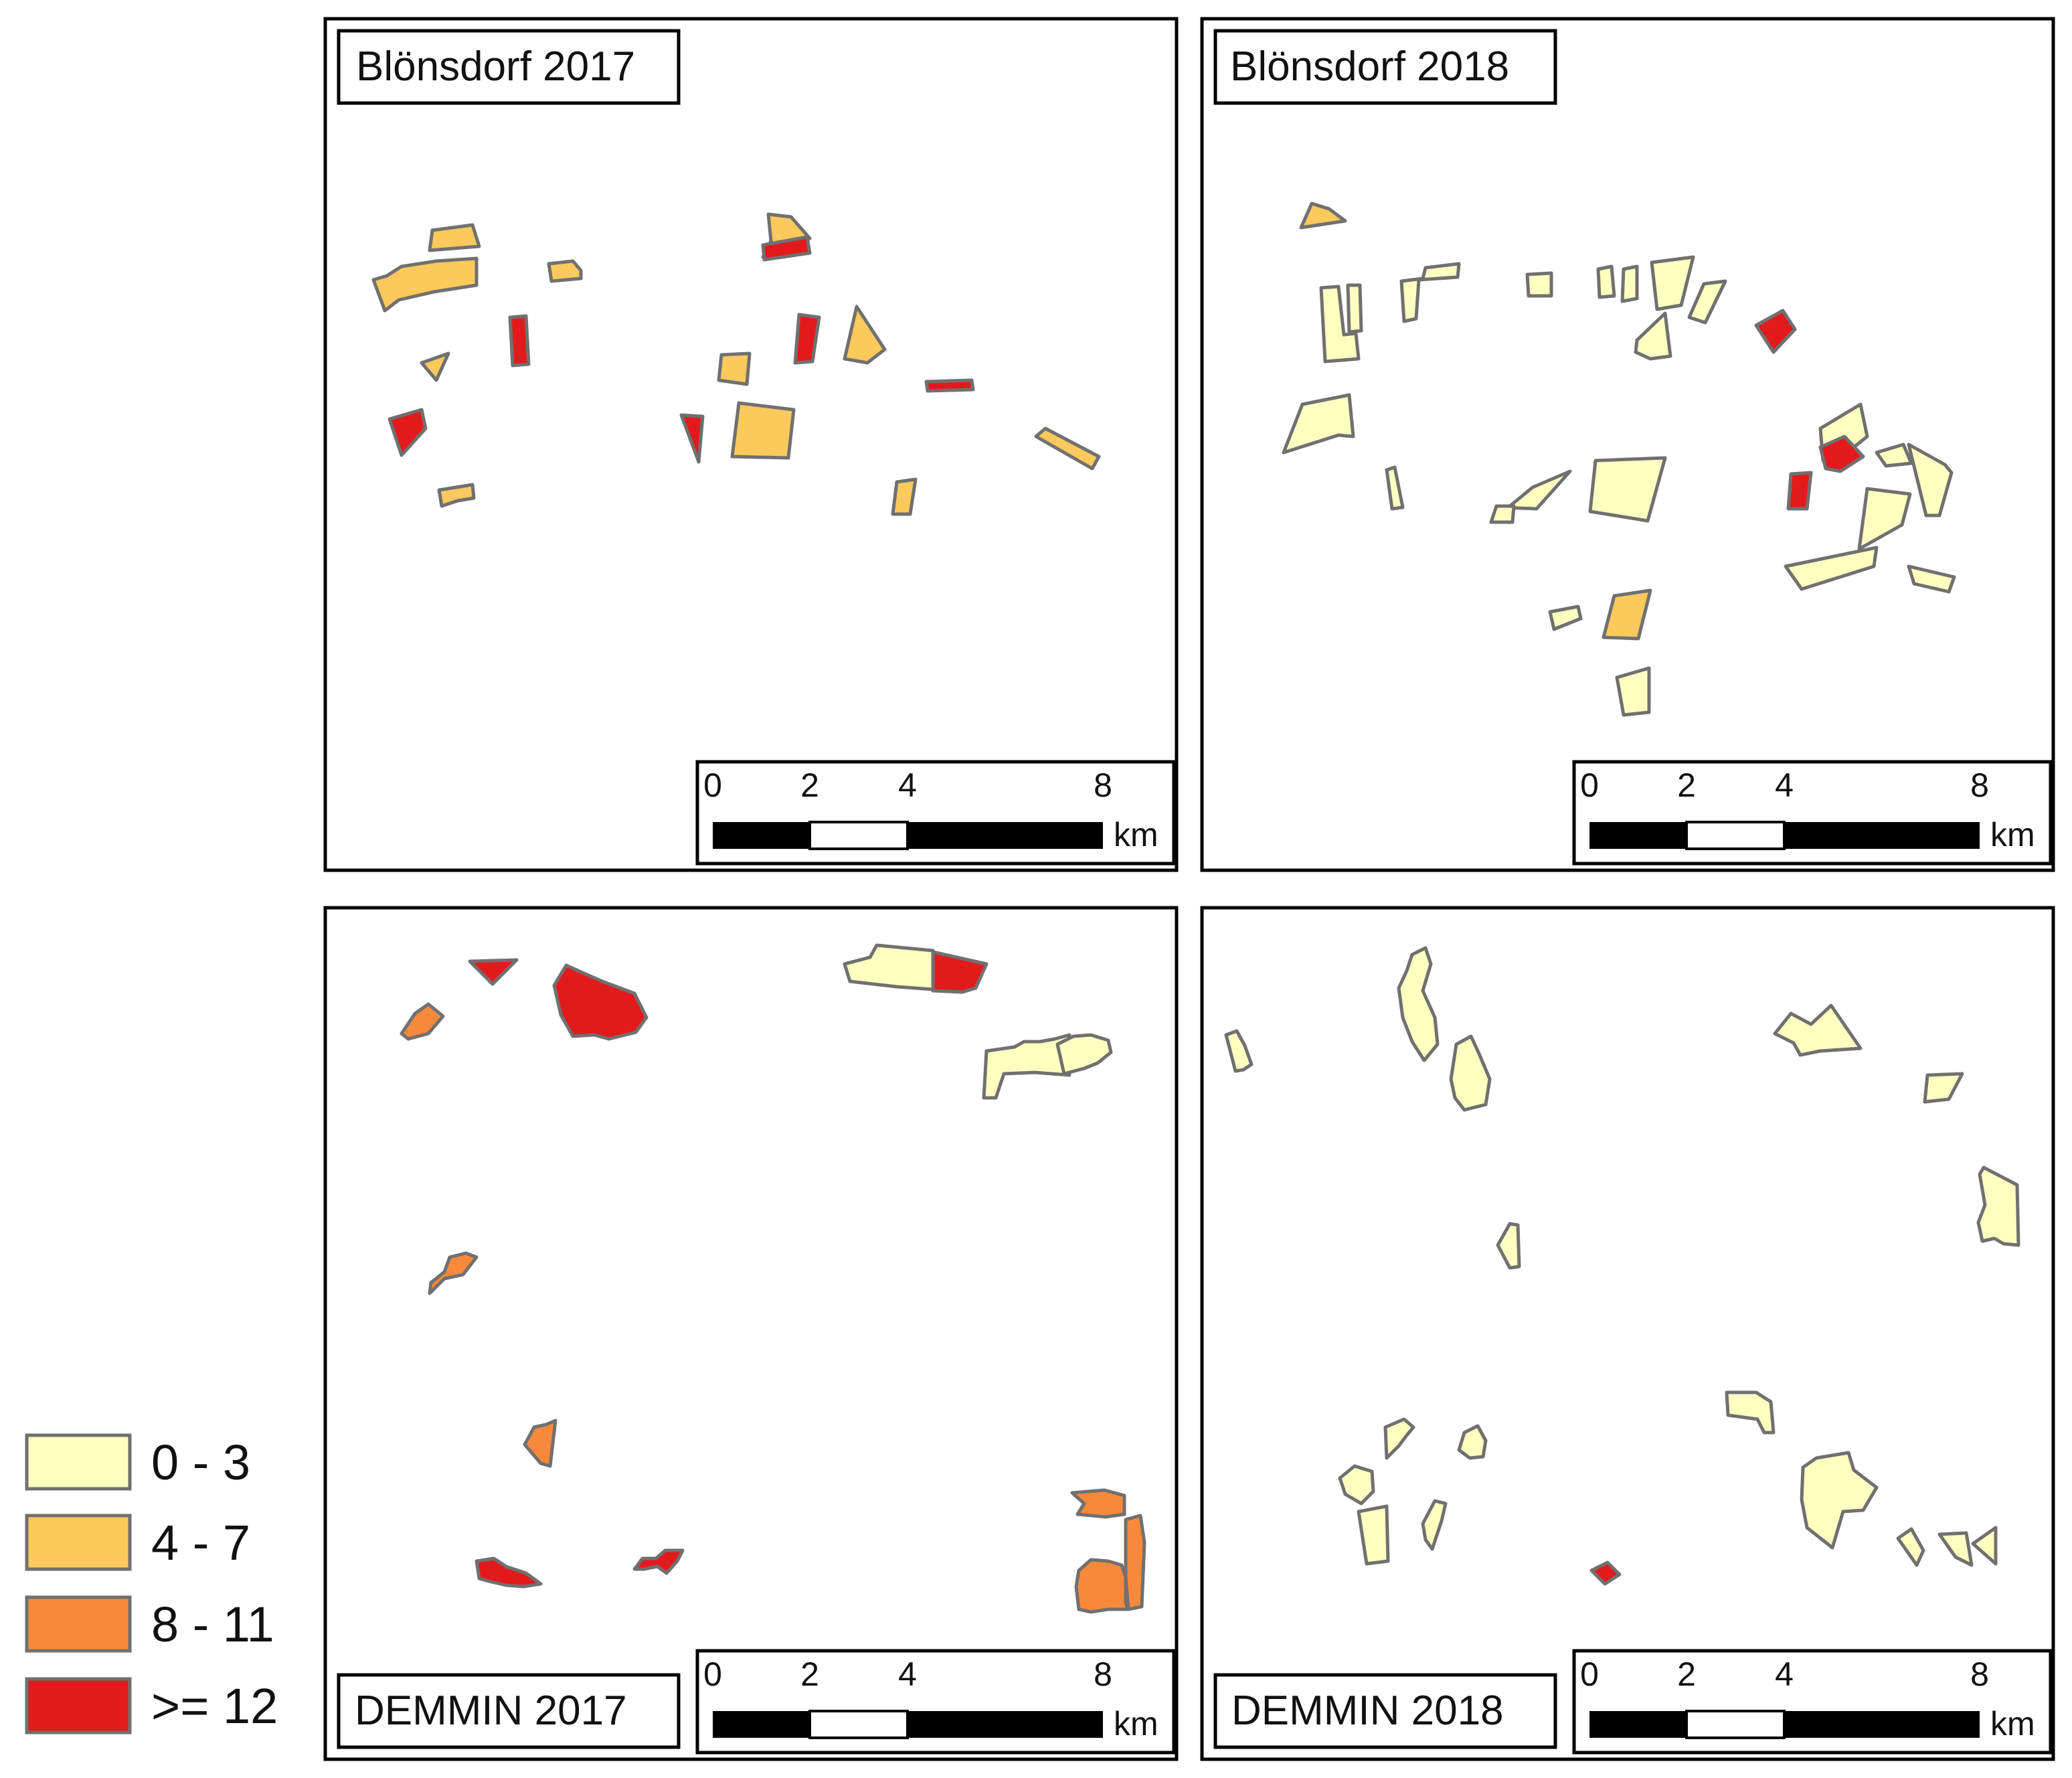  What do you see at coordinates (1367, 1711) in the screenshot?
I see `panel-title: DEMMIN 2018` at bounding box center [1367, 1711].